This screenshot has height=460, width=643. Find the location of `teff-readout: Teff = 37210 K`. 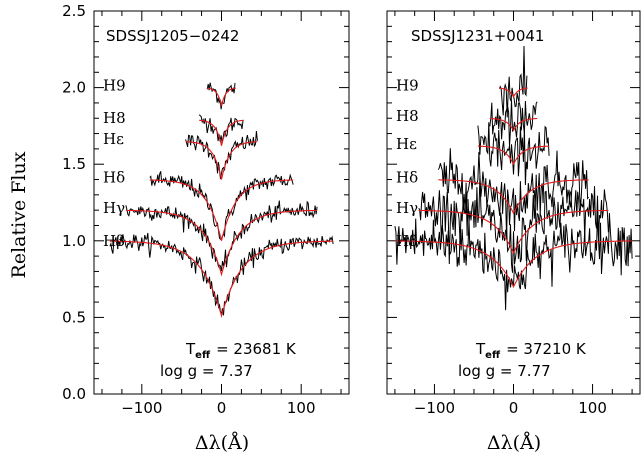

teff-readout: Teff = 37210 K is located at coordinates (531, 350).